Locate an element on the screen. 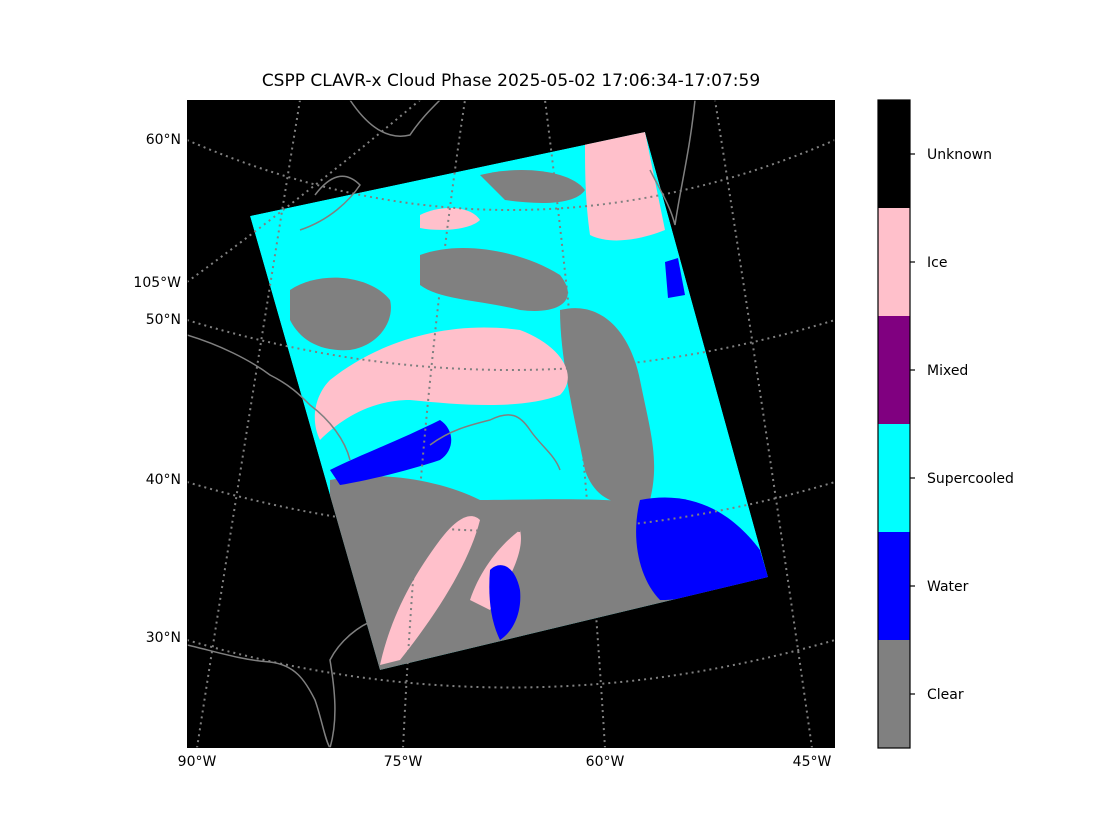 This screenshot has height=840, width=1120. colorbar: Unknown Ice Mixed Supercooled Water Clear is located at coordinates (945, 424).